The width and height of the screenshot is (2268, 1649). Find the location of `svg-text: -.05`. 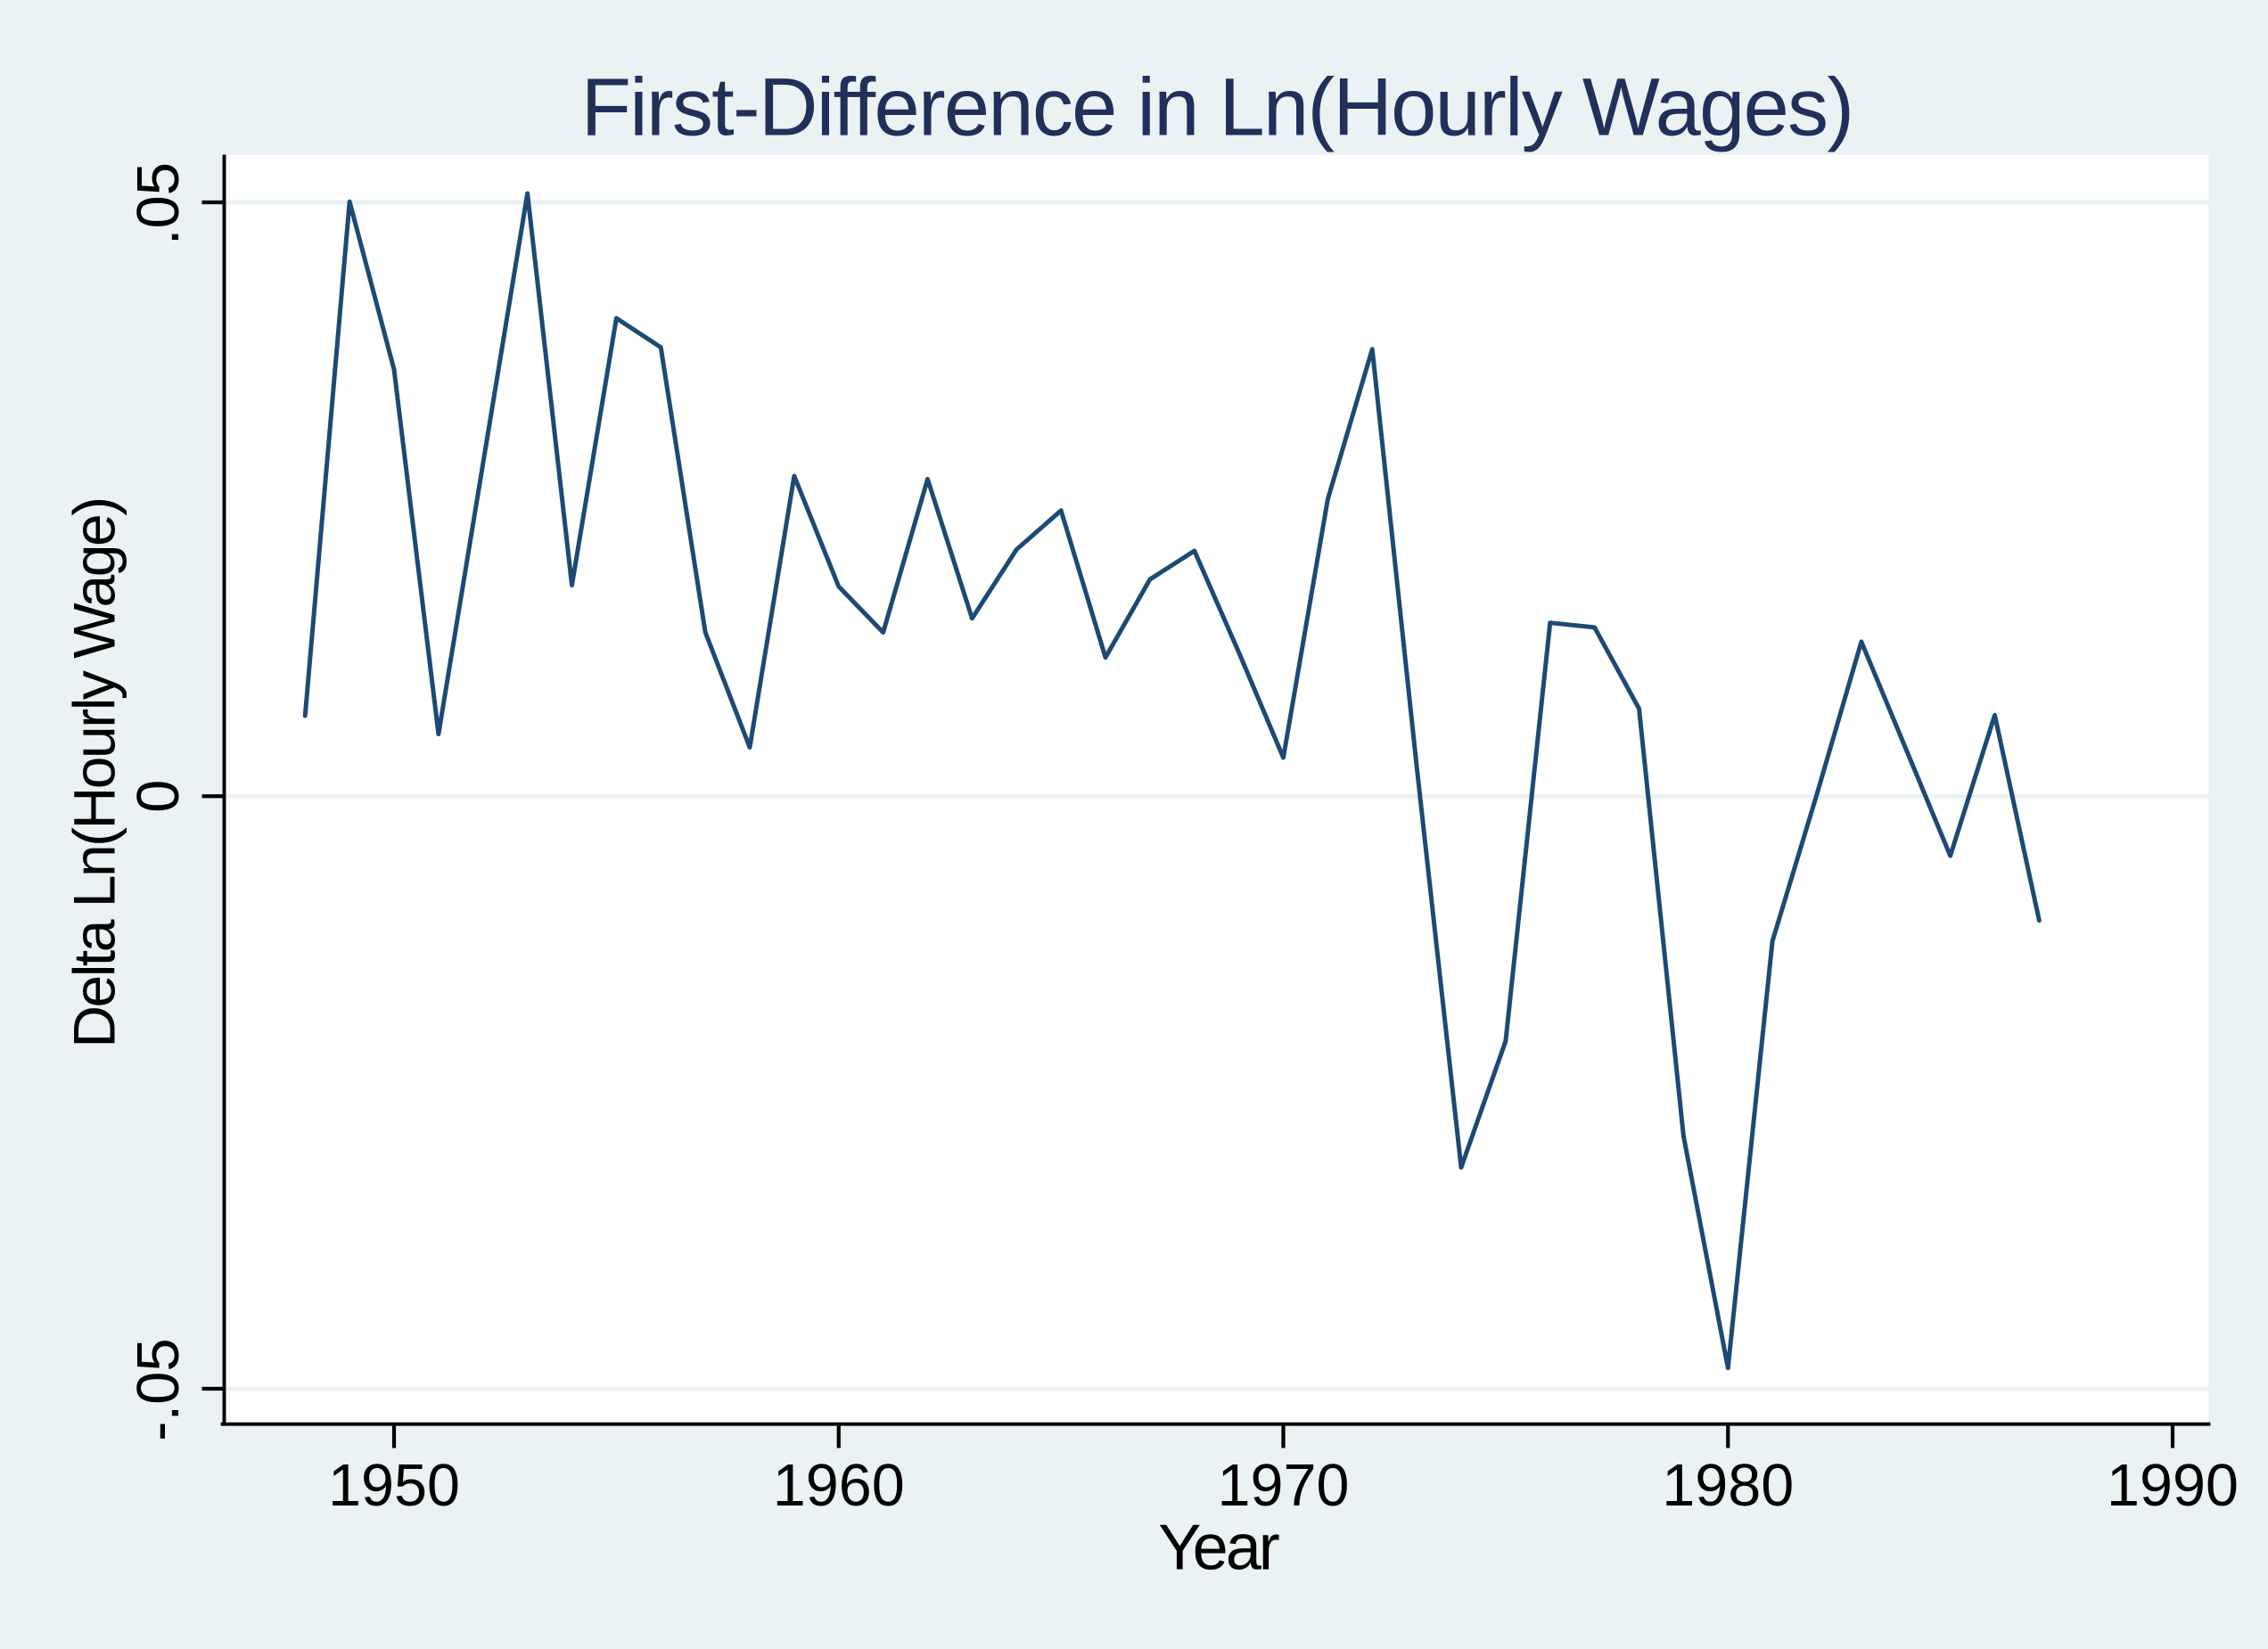

svg-text: -.05 is located at coordinates (158, 1389).